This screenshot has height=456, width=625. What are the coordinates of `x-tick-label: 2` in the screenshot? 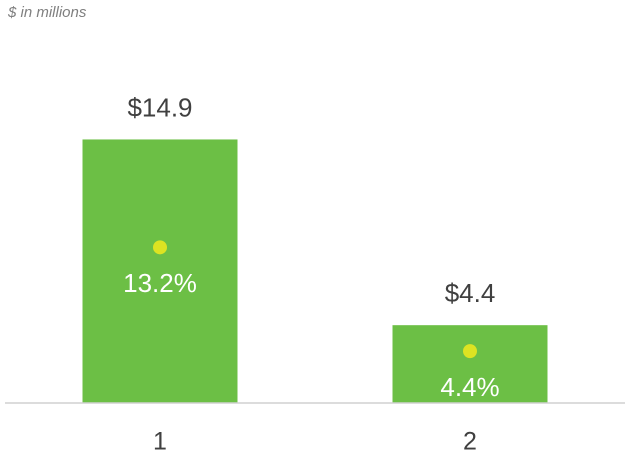 It's located at (470, 442).